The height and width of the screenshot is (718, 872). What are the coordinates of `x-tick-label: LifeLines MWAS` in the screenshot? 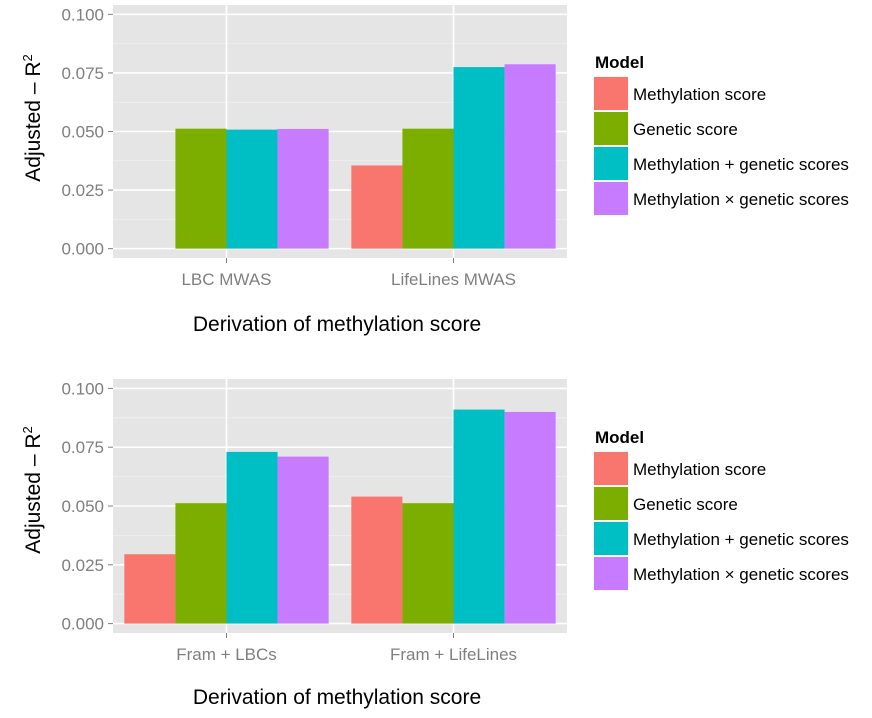 It's located at (453, 279).